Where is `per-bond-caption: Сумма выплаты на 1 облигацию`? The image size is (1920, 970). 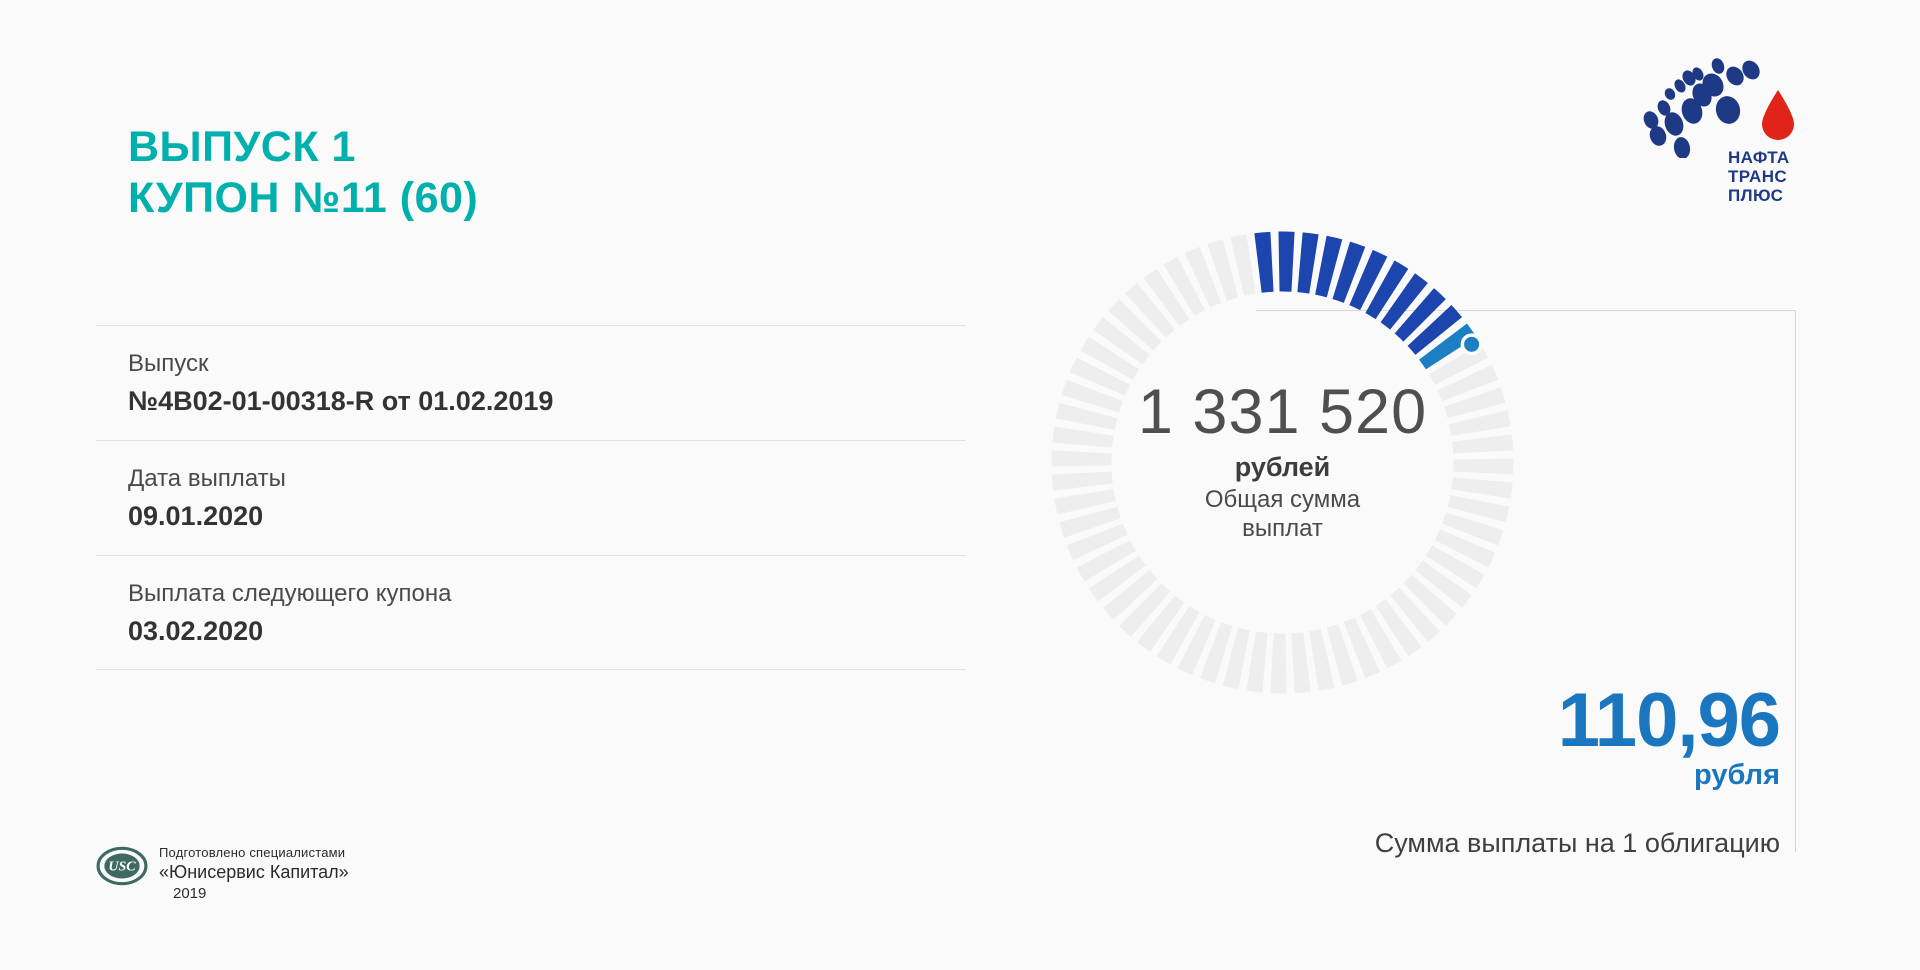
per-bond-caption: Сумма выплаты на 1 облигацию is located at coordinates (1577, 843).